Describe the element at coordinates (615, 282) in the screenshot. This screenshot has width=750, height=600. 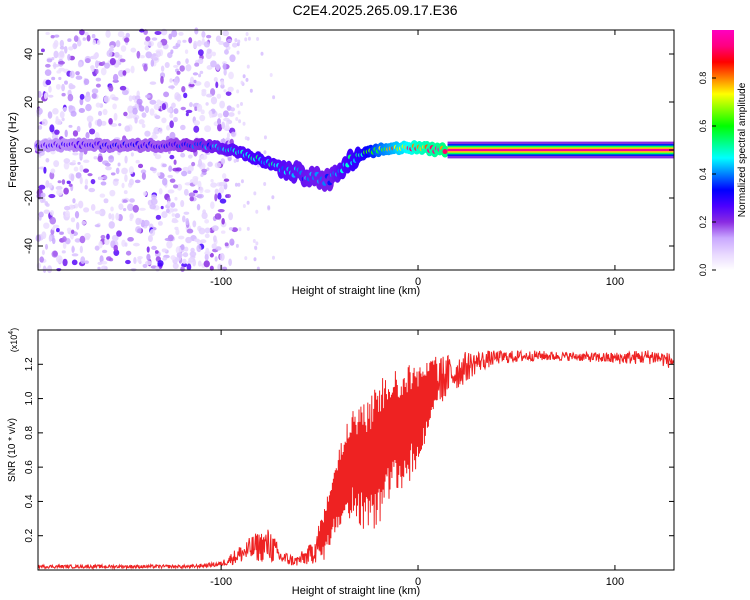
I see `spectrogram-xtick-label: 100` at that location.